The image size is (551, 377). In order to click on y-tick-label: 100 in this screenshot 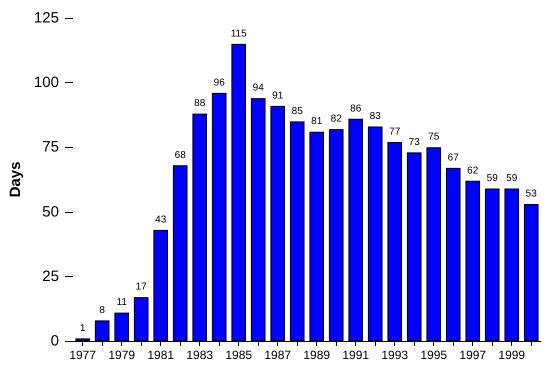, I will do `click(46, 83)`.